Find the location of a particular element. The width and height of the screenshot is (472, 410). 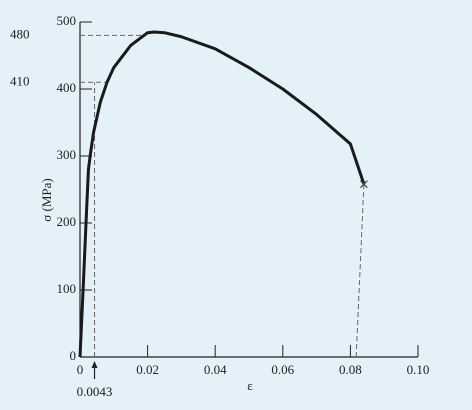

fracture-marker is located at coordinates (363, 184).